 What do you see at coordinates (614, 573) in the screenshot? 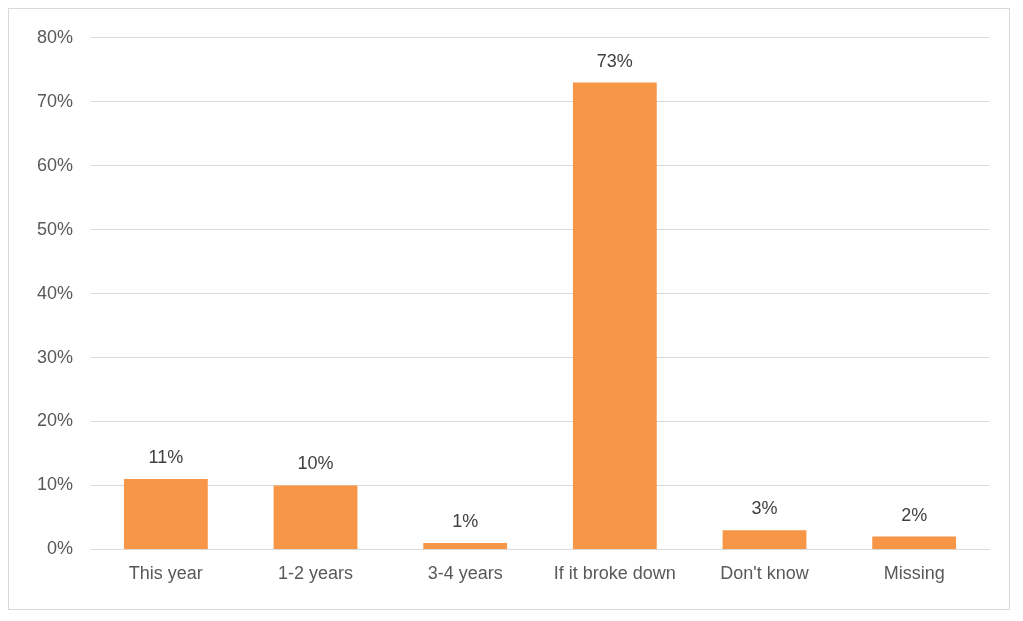
I see `x-tick-label: If it broke down` at bounding box center [614, 573].